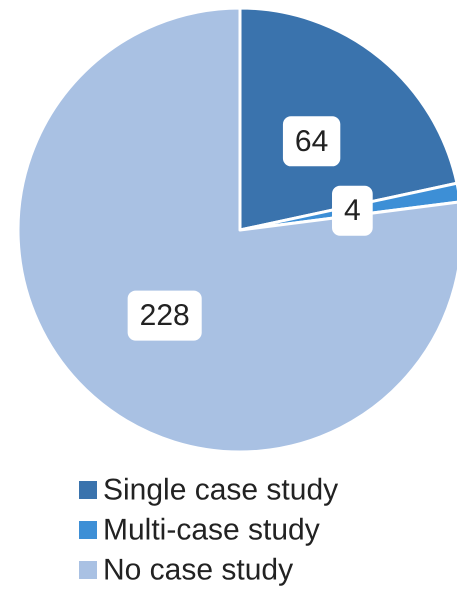  I want to click on data-label: 4, so click(352, 211).